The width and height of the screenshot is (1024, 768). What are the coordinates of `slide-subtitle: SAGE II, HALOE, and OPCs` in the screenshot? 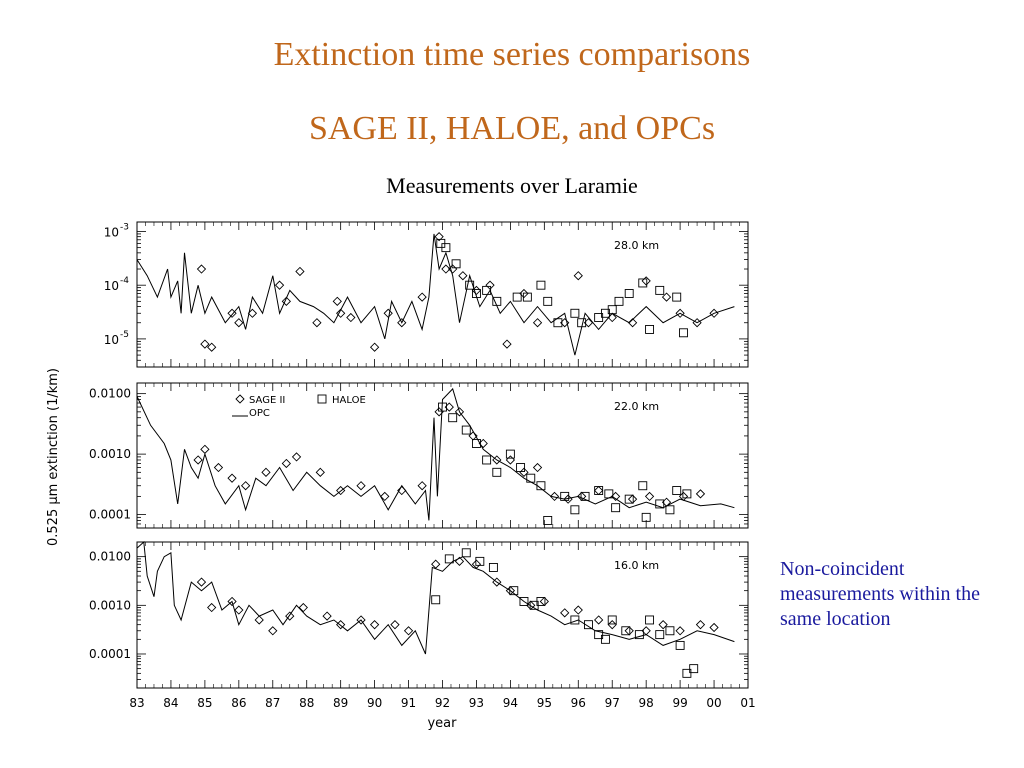 It's located at (512, 128).